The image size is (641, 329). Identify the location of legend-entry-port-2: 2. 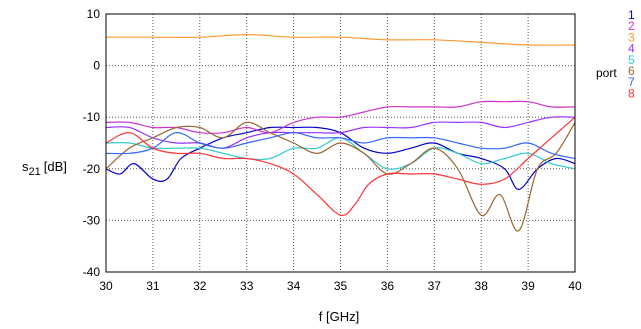
(631, 26).